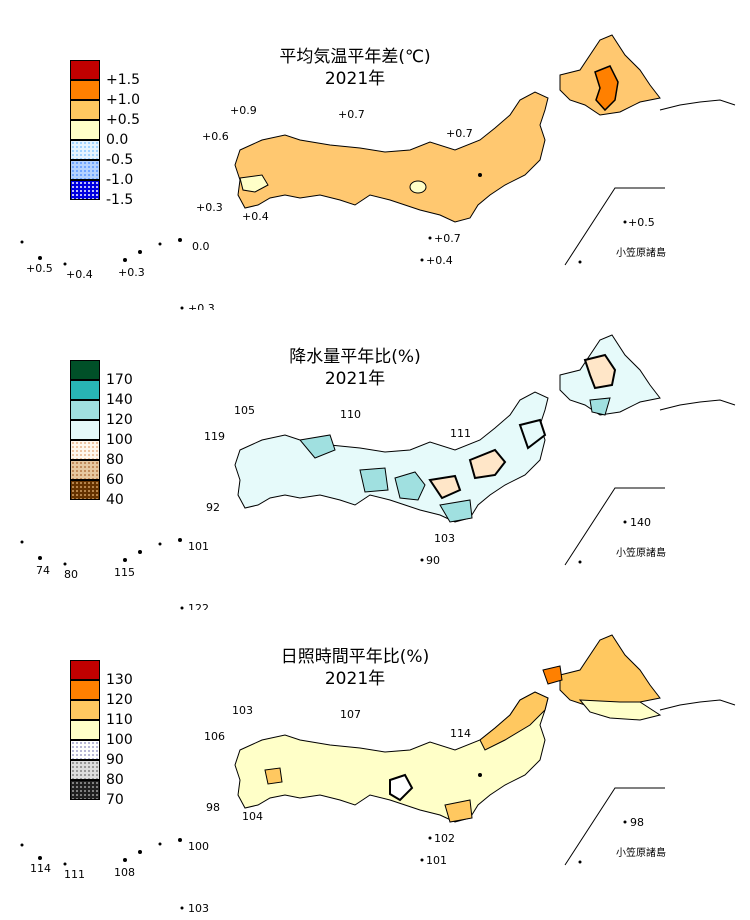 The width and height of the screenshot is (750, 920). I want to click on value-label: 108, so click(124, 872).